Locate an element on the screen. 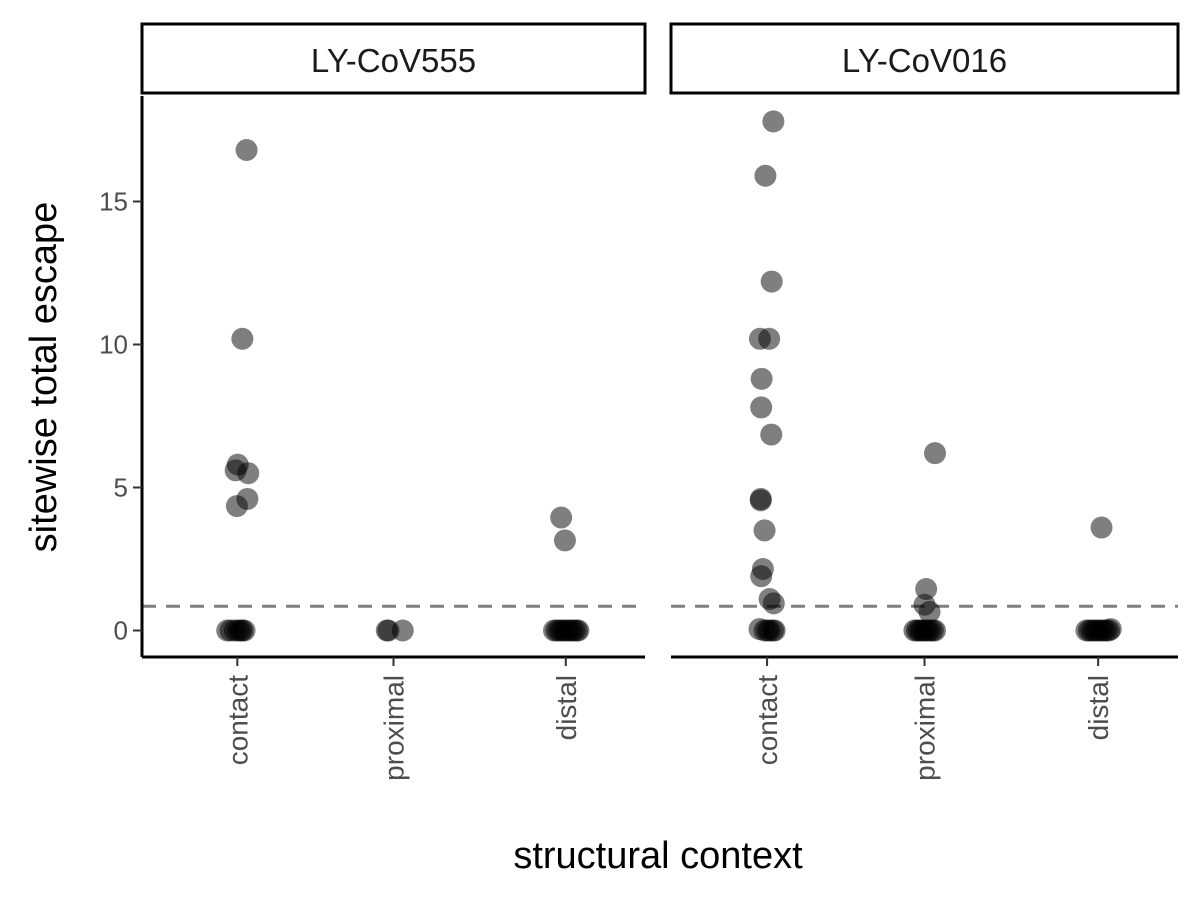 The height and width of the screenshot is (900, 1200). facet-strips: LY-CoV555 LY-CoV016 is located at coordinates (660, 58).